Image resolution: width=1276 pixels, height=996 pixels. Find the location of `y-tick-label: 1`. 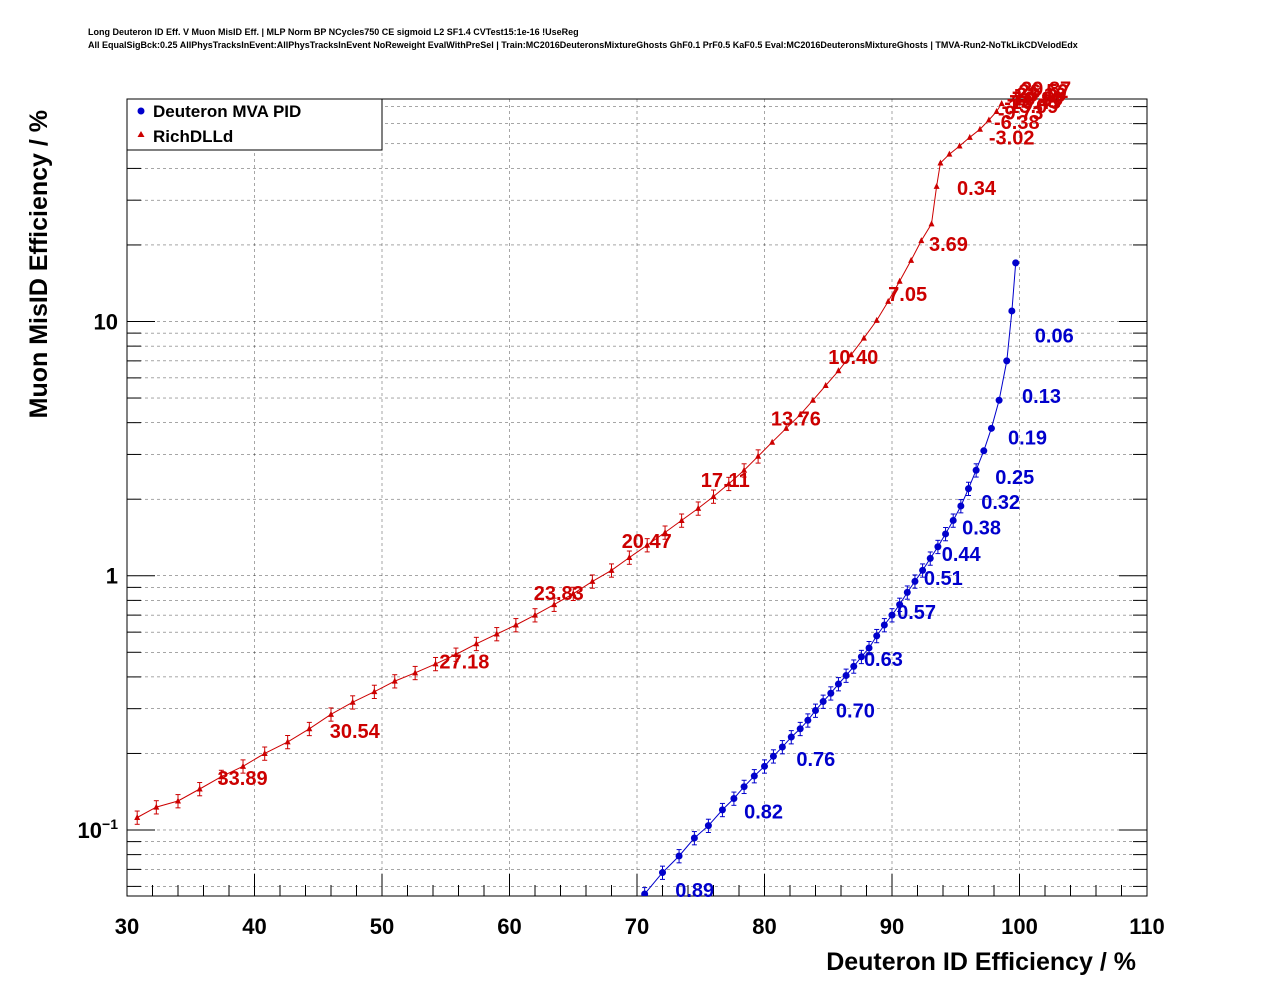

y-tick-label: 1 is located at coordinates (112, 576).